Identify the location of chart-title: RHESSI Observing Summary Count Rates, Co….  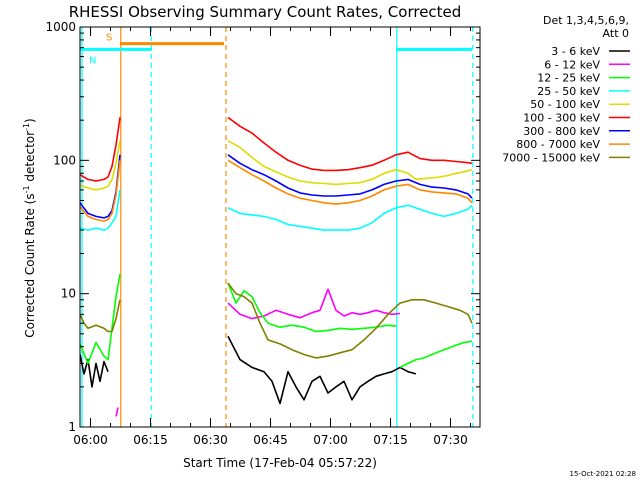
(265, 12).